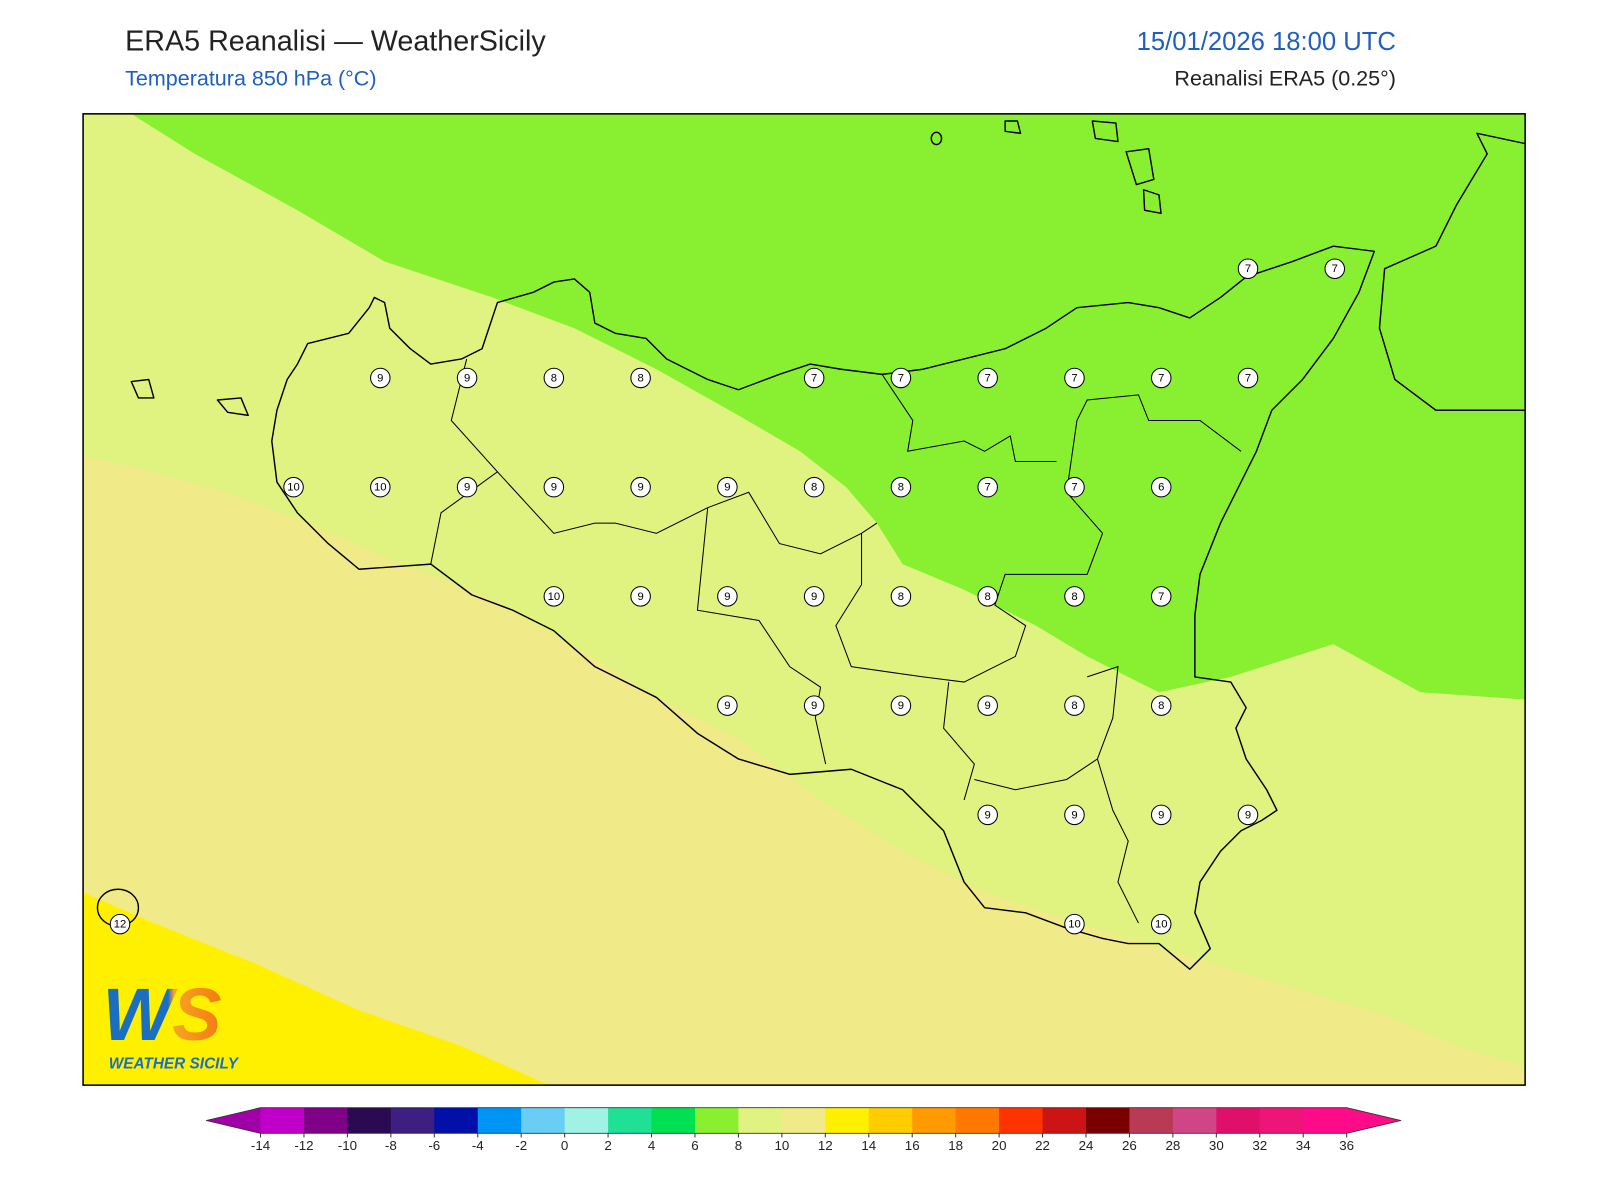  Describe the element at coordinates (1303, 1145) in the screenshot. I see `colorbar-tick-label: 34` at that location.